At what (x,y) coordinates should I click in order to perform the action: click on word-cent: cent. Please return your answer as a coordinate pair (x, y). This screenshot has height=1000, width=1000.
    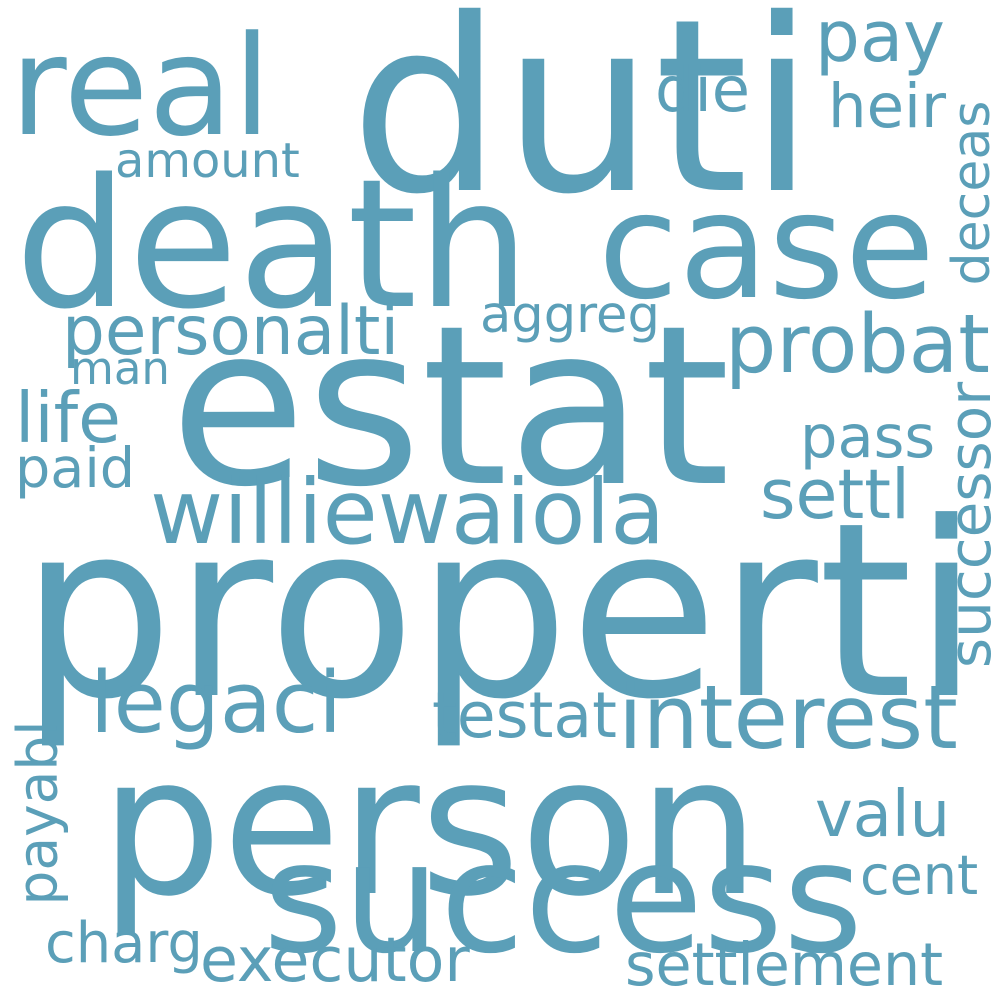
    Looking at the image, I should click on (919, 876).